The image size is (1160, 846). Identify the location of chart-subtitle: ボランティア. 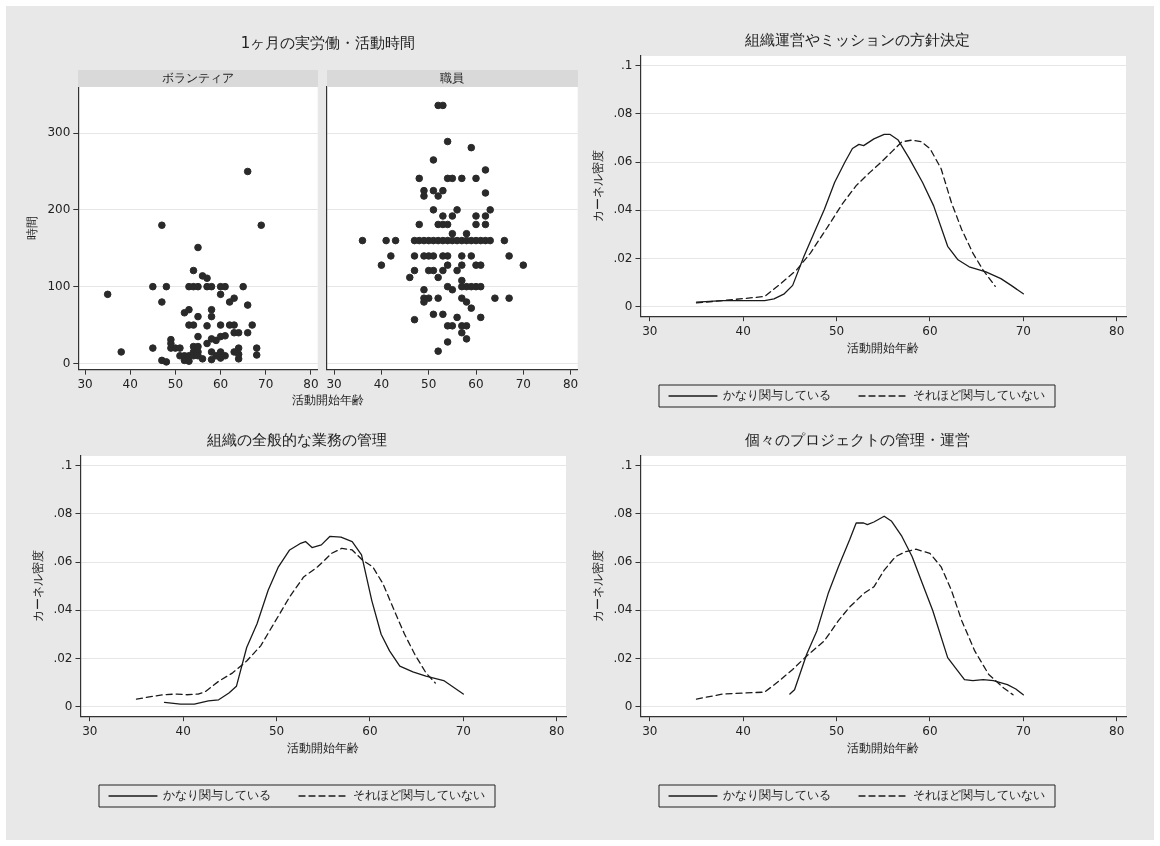
(198, 78).